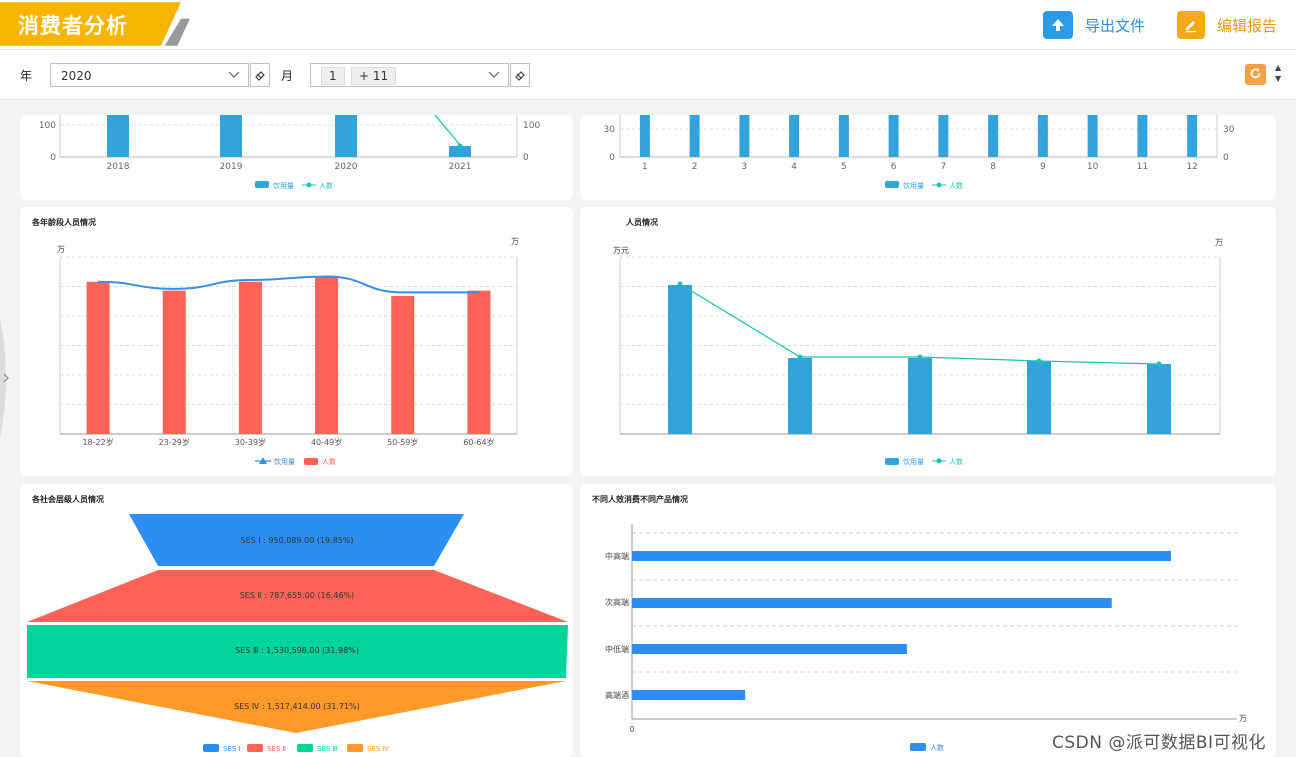  What do you see at coordinates (289, 152) in the screenshot?
I see `yearly-chart: 100 0 100 0 2018 2019 2020 2021 饮用量 人数` at bounding box center [289, 152].